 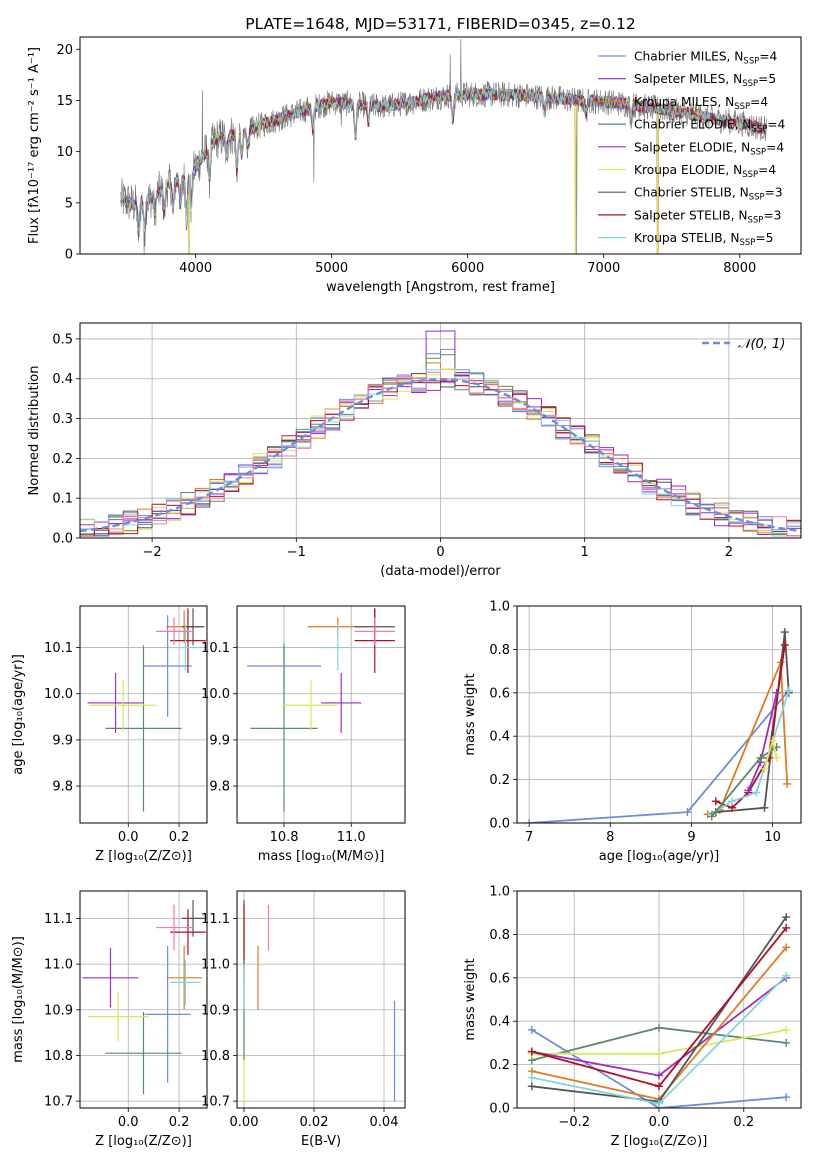 What do you see at coordinates (215, 965) in the screenshot?
I see `y-tick-label: 11.0` at bounding box center [215, 965].